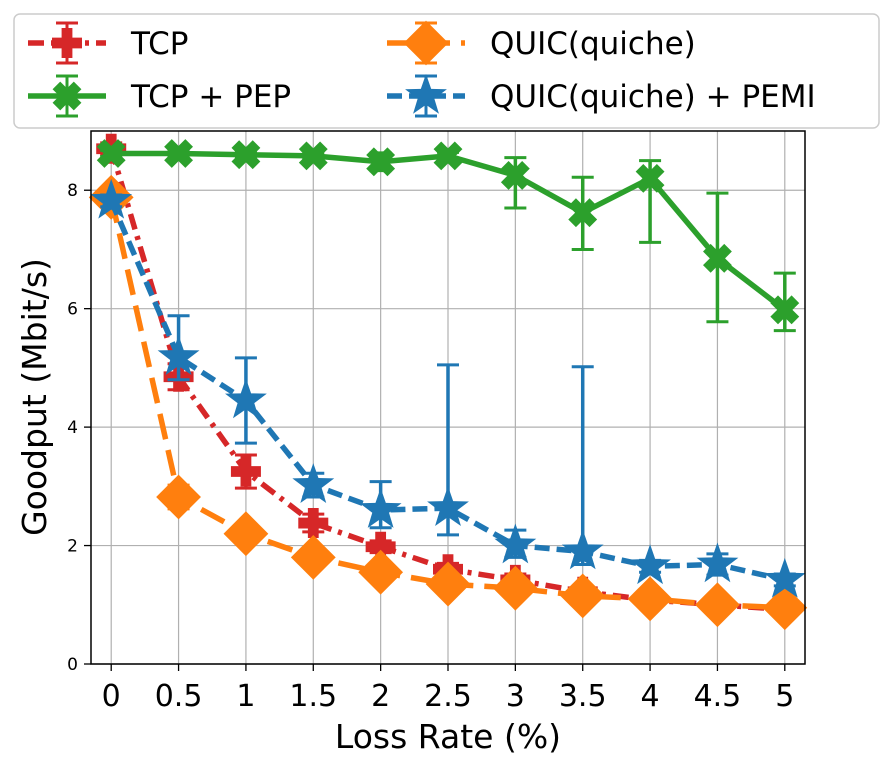  Describe the element at coordinates (34, 397) in the screenshot. I see `y-axis-label: Goodput (Mbit/s)` at that location.